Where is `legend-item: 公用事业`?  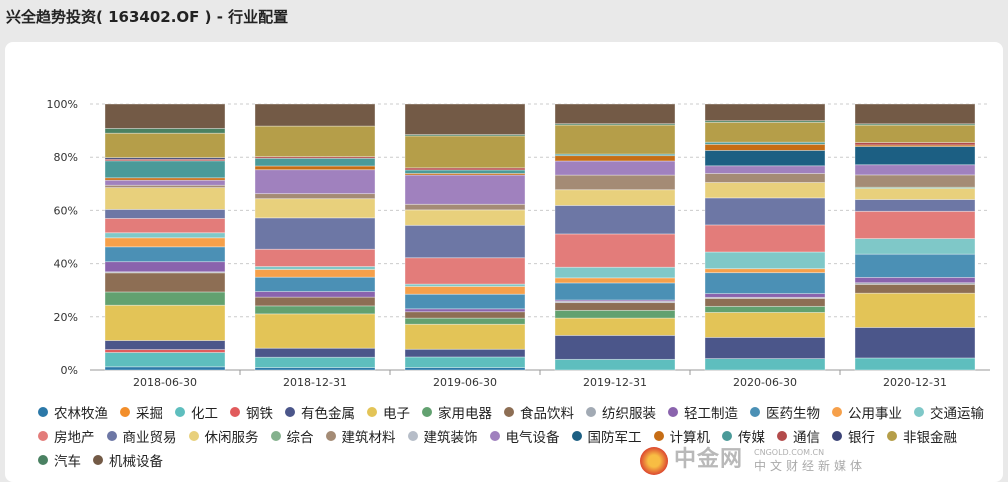 legend-item: 公用事业 is located at coordinates (867, 412).